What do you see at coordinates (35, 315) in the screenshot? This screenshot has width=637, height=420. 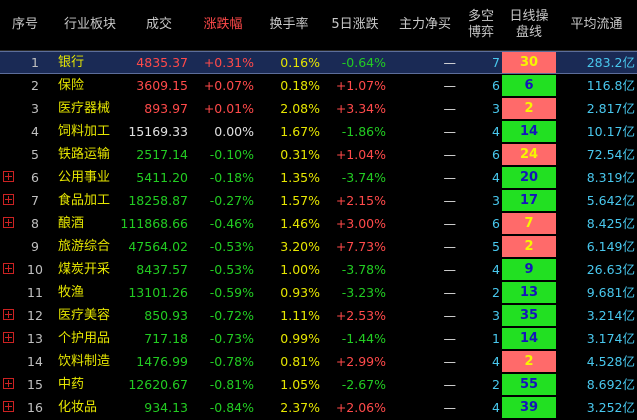 I see `row-seq: 12` at bounding box center [35, 315].